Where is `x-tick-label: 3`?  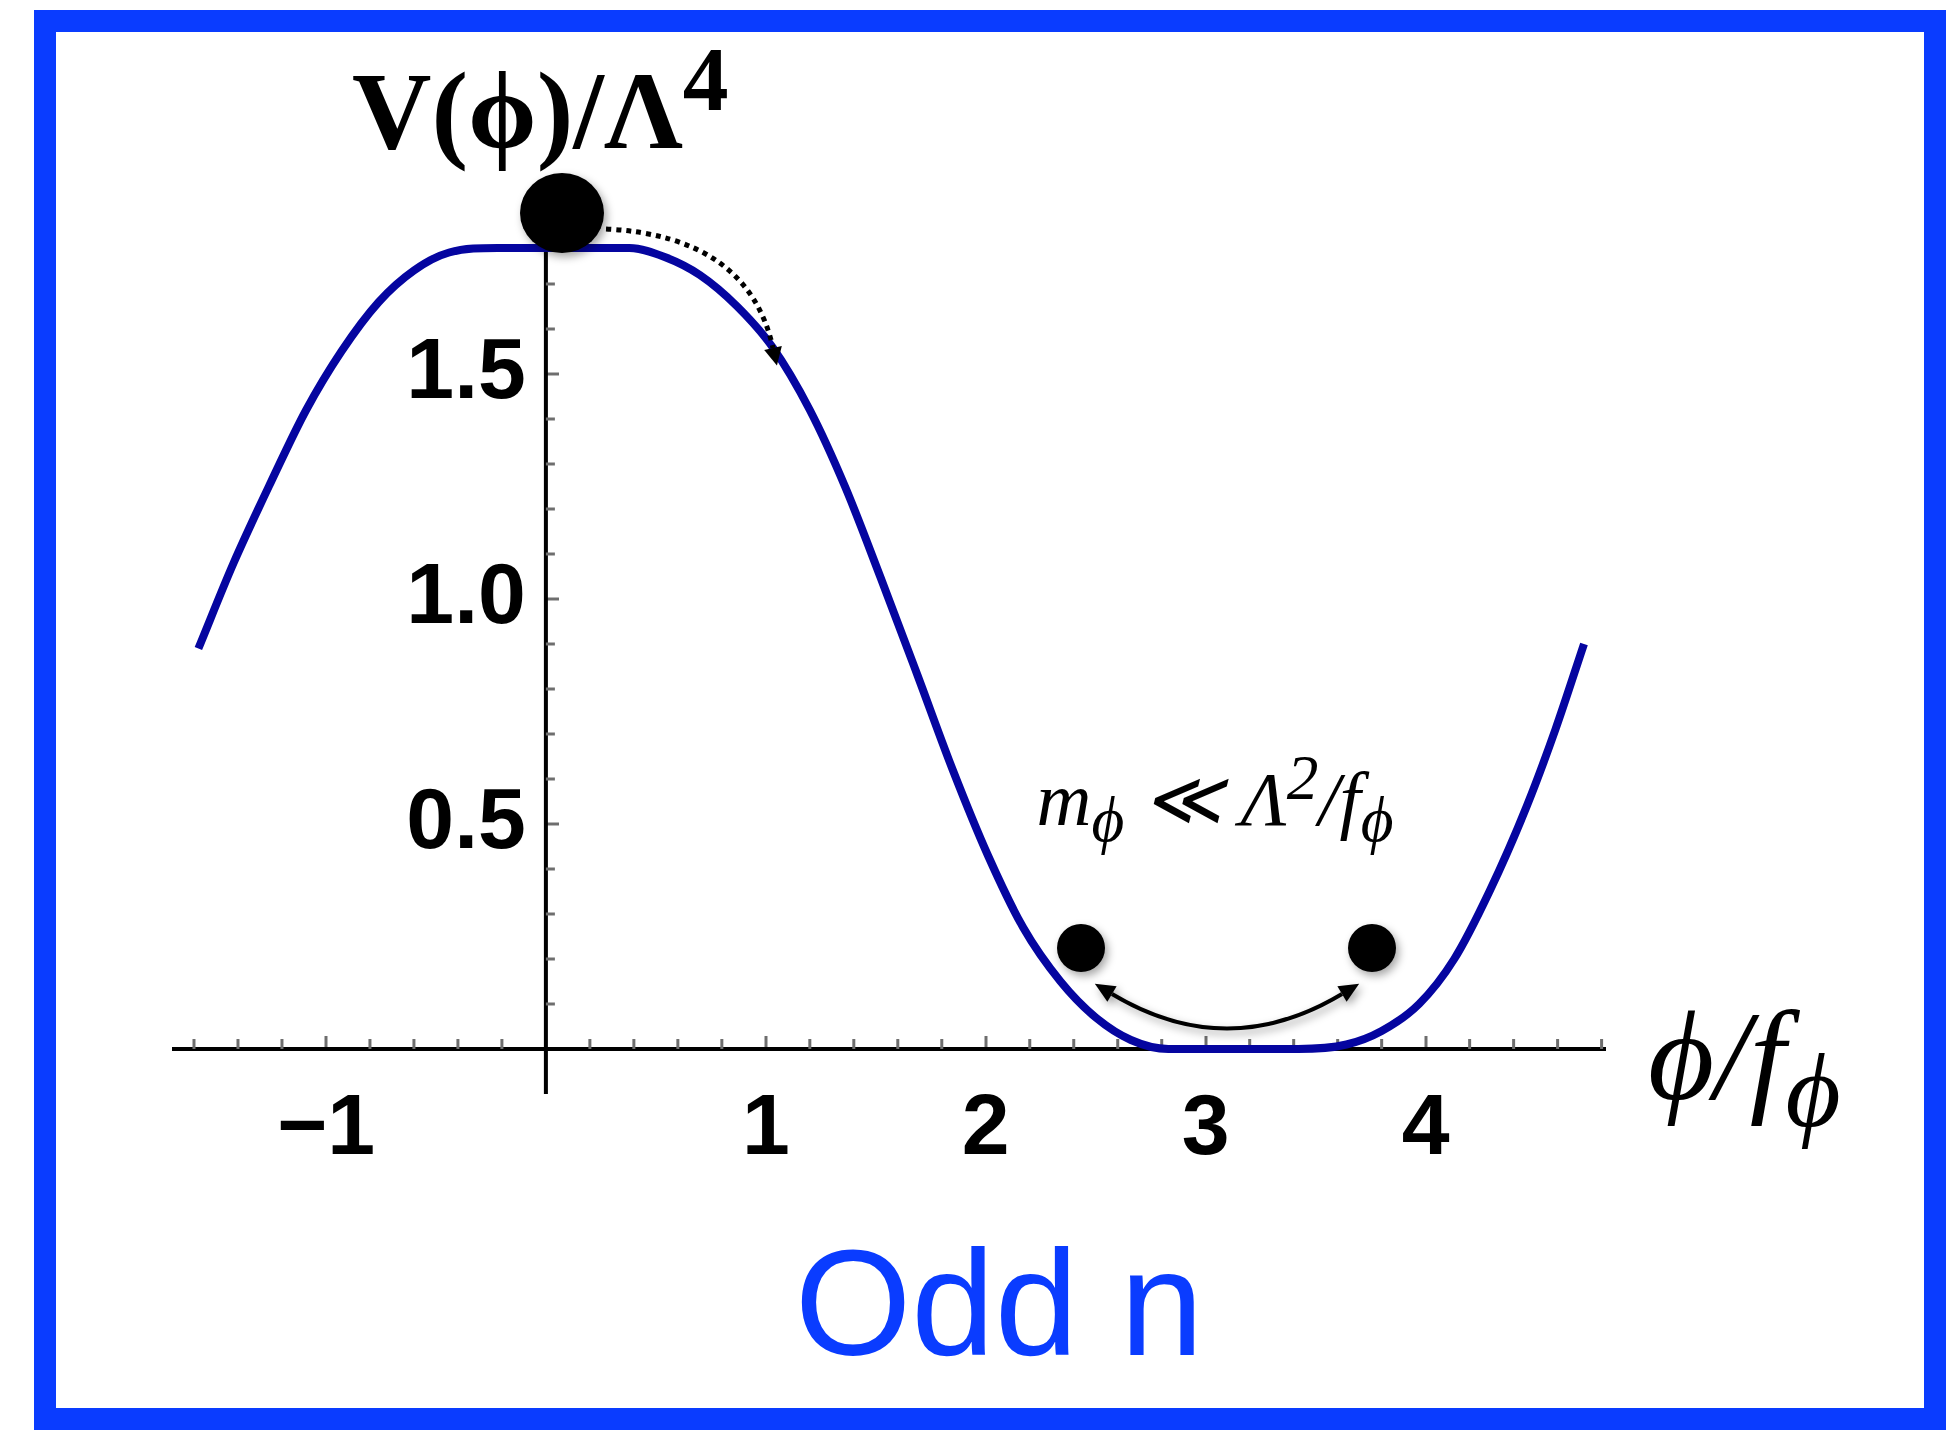 x-tick-label: 3 is located at coordinates (1205, 1124).